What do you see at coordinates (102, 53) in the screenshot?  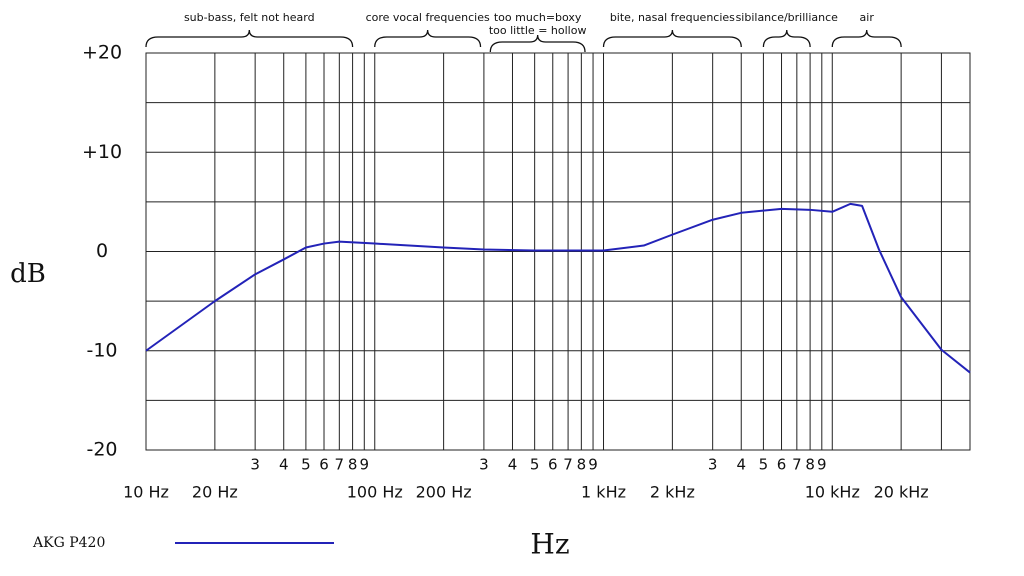 I see `y-tick-label: +20` at bounding box center [102, 53].